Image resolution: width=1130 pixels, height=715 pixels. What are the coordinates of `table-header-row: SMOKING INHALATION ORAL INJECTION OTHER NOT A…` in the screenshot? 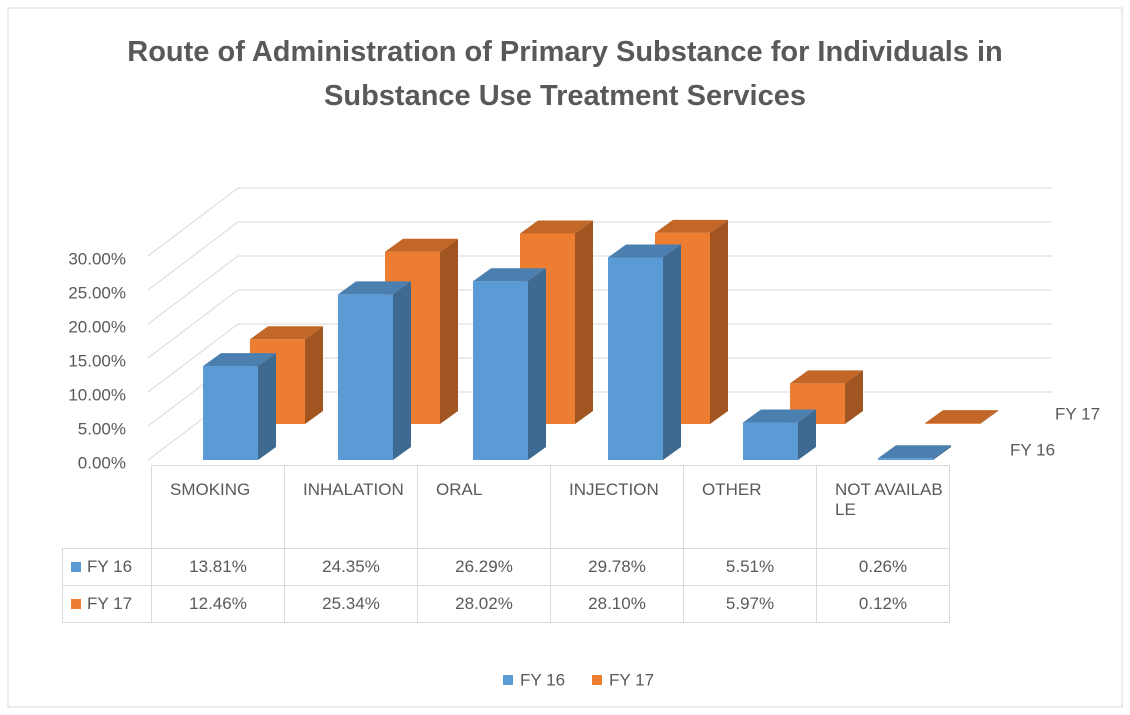 It's located at (506, 507).